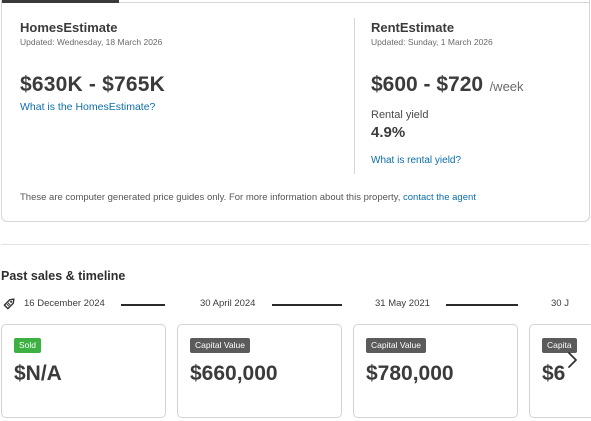 The height and width of the screenshot is (421, 591). I want to click on sale-card: Capital Value $660,000, so click(259, 371).